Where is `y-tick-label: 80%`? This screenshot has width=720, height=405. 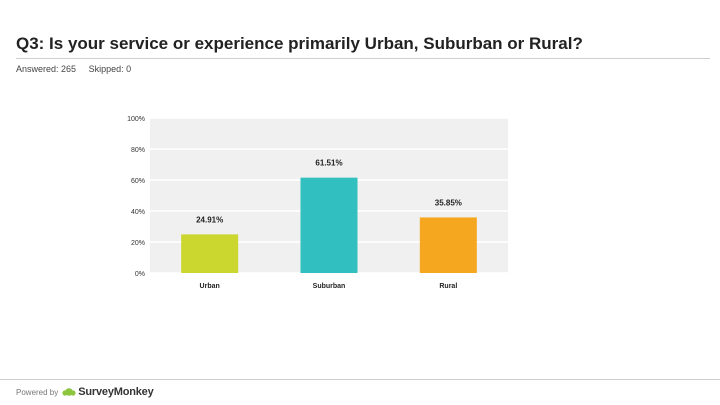 y-tick-label: 80% is located at coordinates (138, 150).